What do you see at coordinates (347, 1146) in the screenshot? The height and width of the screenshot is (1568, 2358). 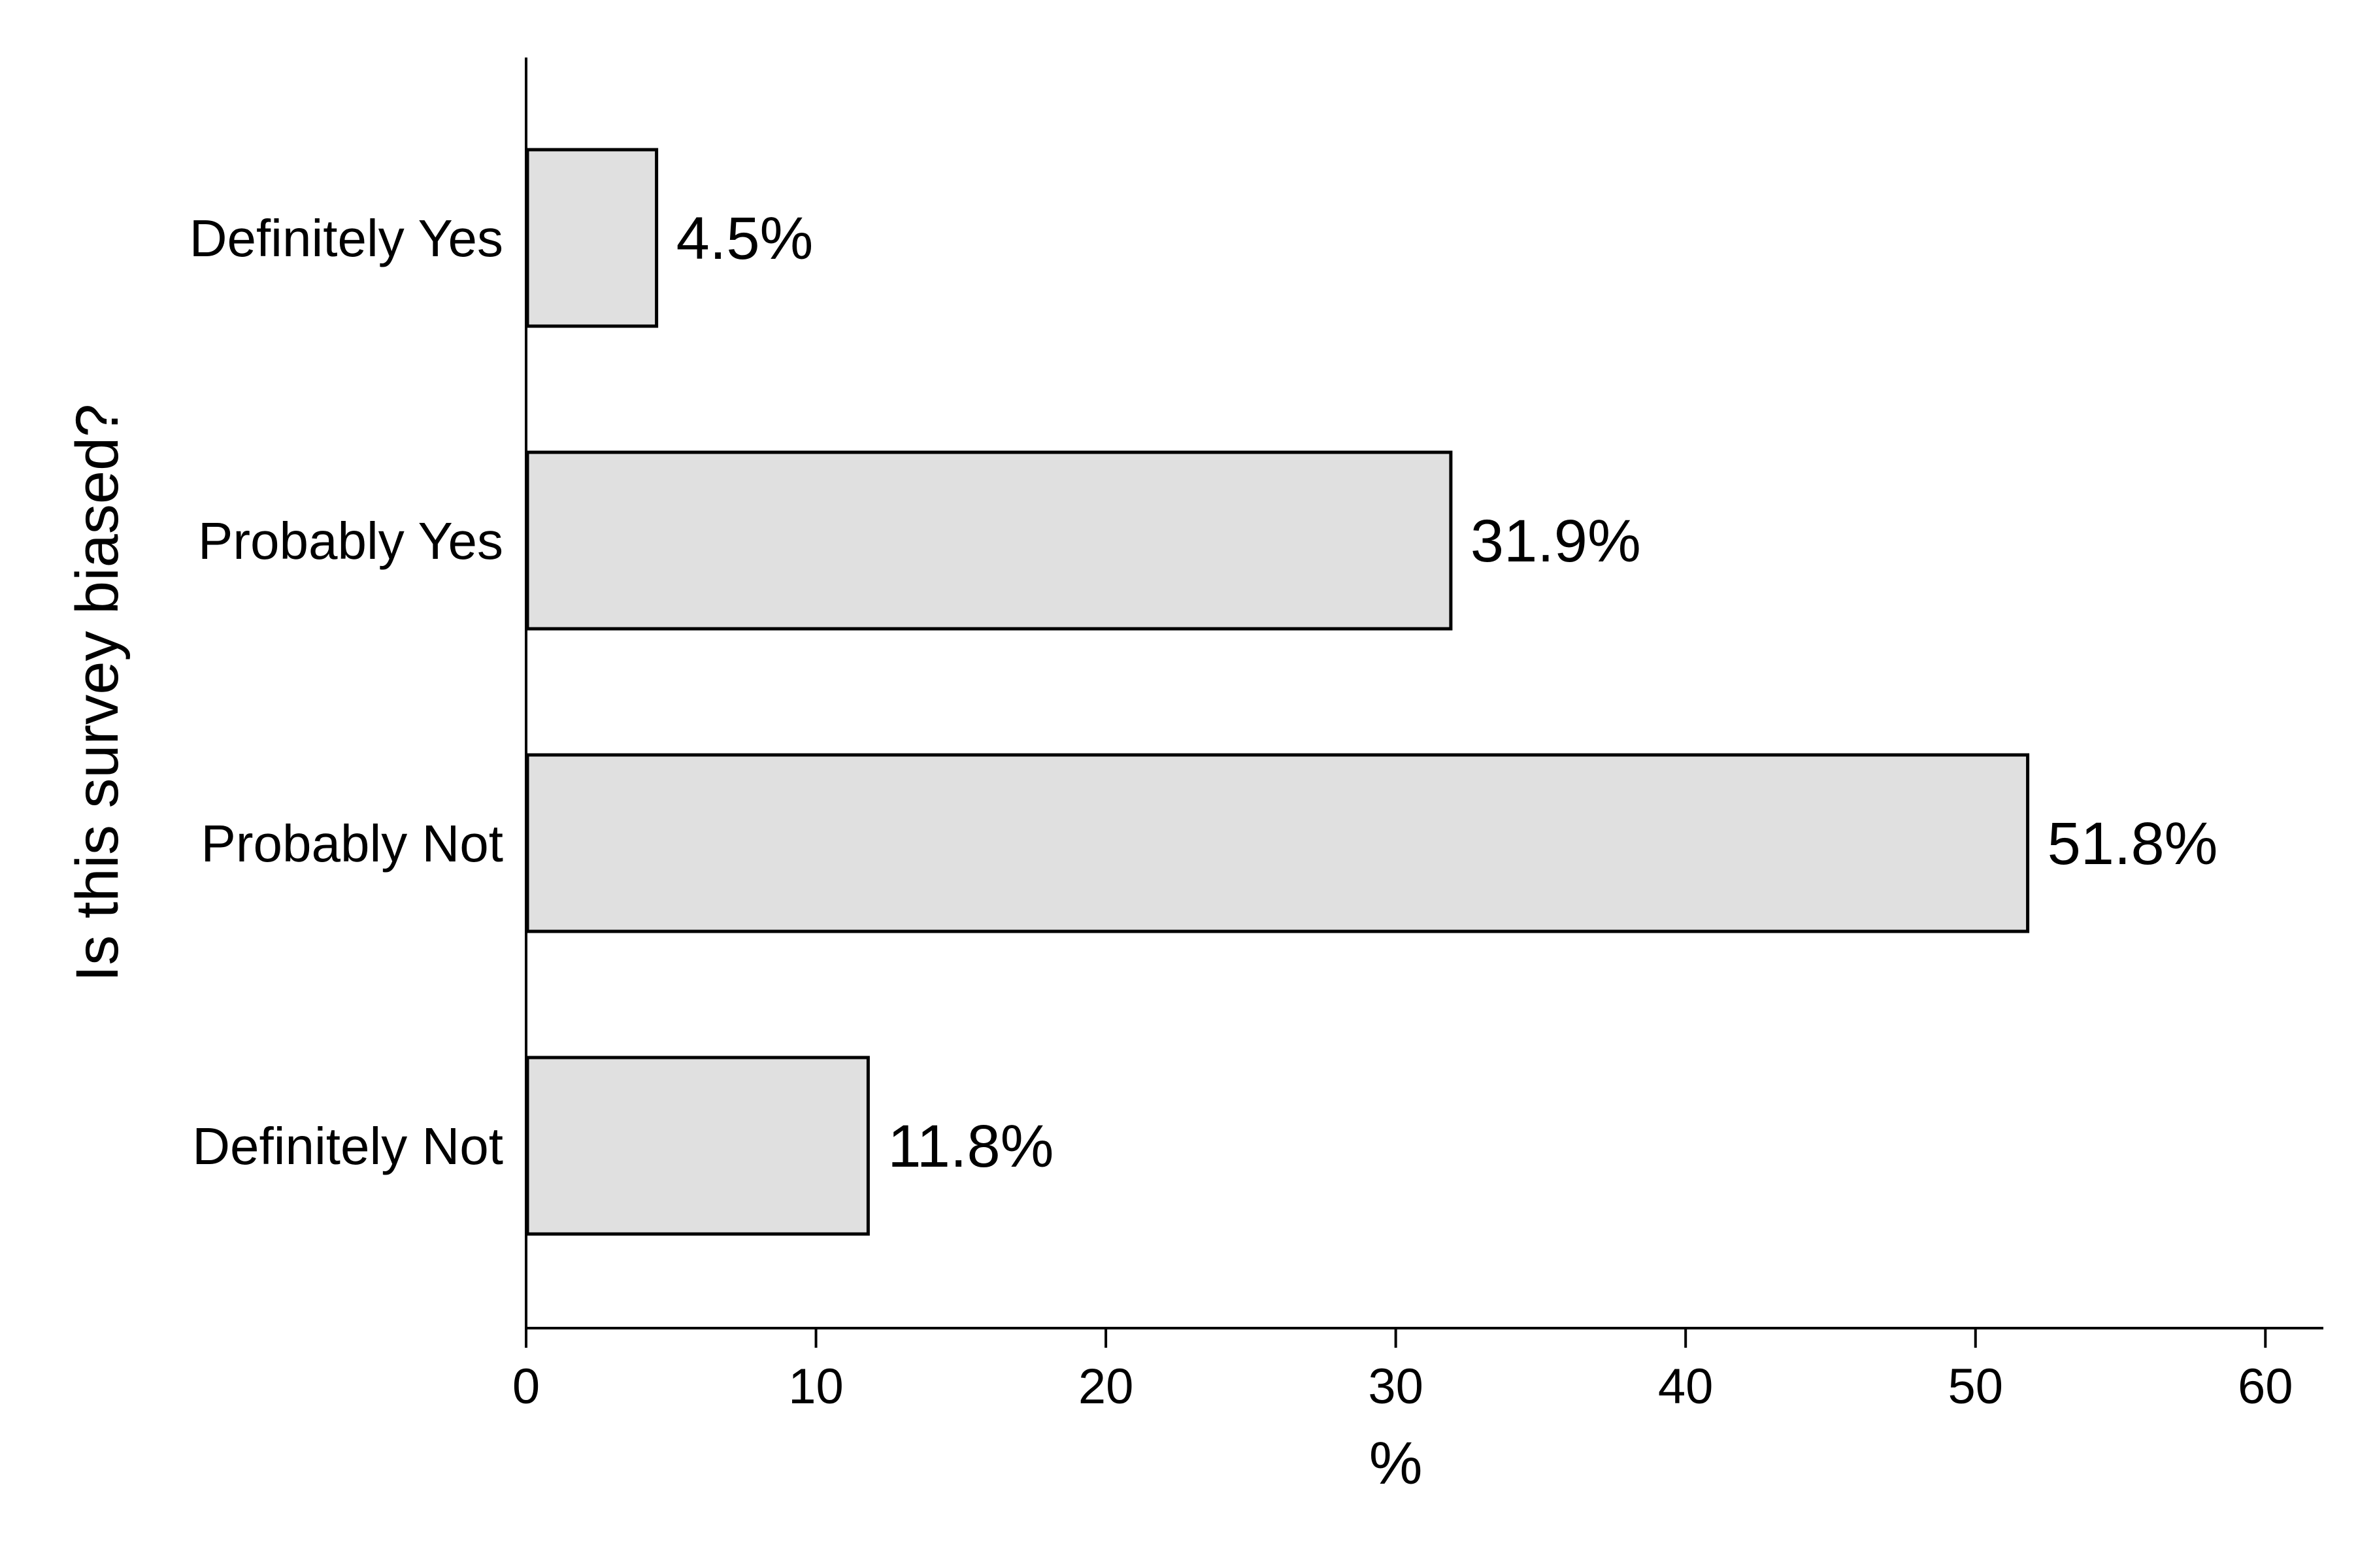 I see `category-label-3: Definitely Not` at bounding box center [347, 1146].